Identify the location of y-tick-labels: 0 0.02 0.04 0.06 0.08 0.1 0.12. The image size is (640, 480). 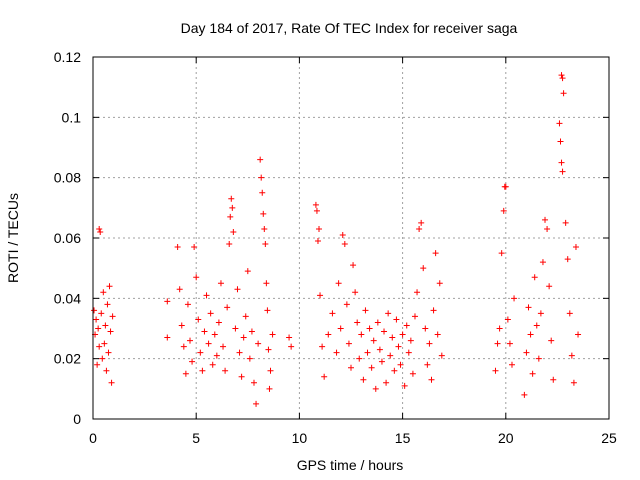
(67, 238).